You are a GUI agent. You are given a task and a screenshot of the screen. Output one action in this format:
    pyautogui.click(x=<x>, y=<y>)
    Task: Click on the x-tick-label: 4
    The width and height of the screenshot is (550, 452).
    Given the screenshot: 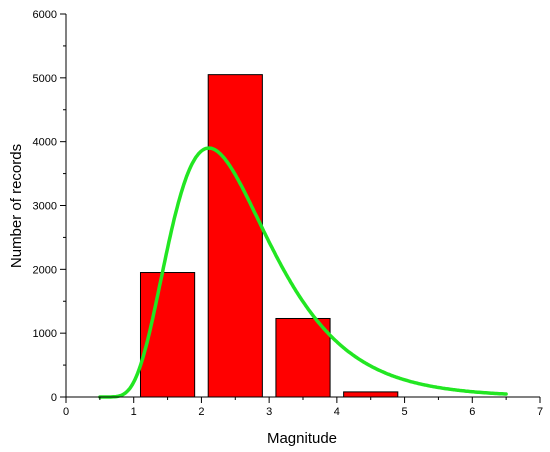 What is the action you would take?
    pyautogui.click(x=337, y=412)
    